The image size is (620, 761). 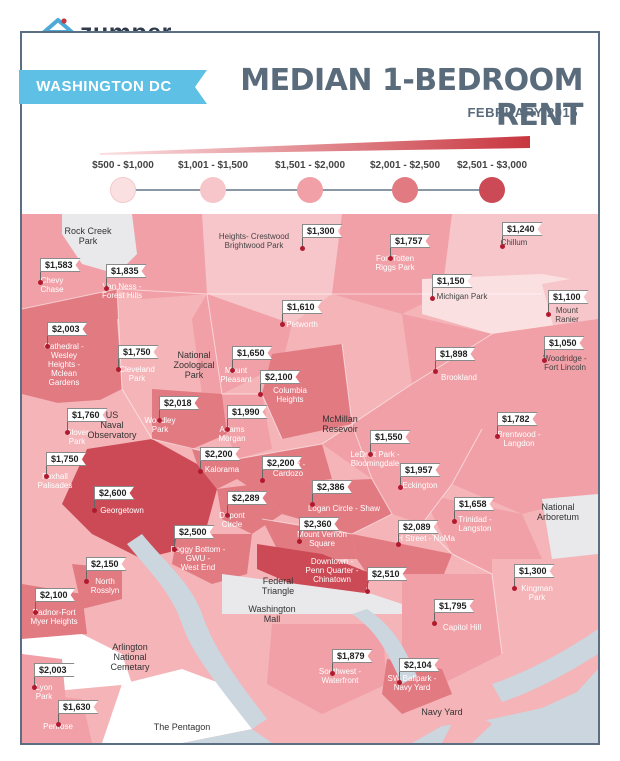 I want to click on region-pentagon, so click(x=177, y=706).